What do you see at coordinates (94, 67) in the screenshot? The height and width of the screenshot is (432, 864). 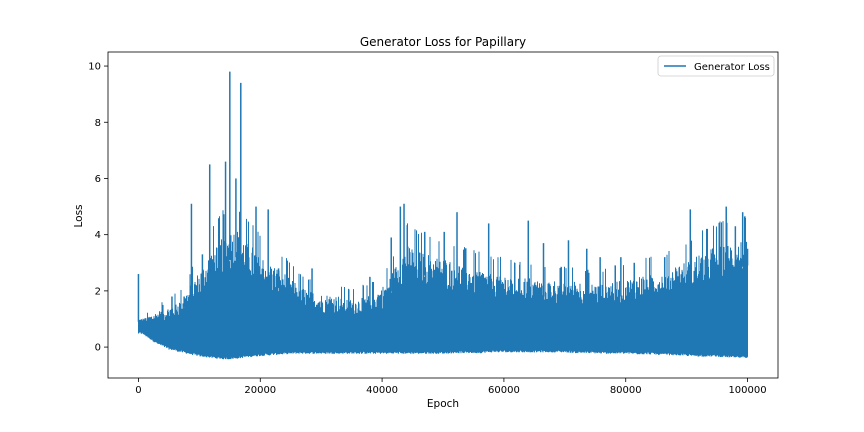 I see `y-tick-label: 10` at bounding box center [94, 67].